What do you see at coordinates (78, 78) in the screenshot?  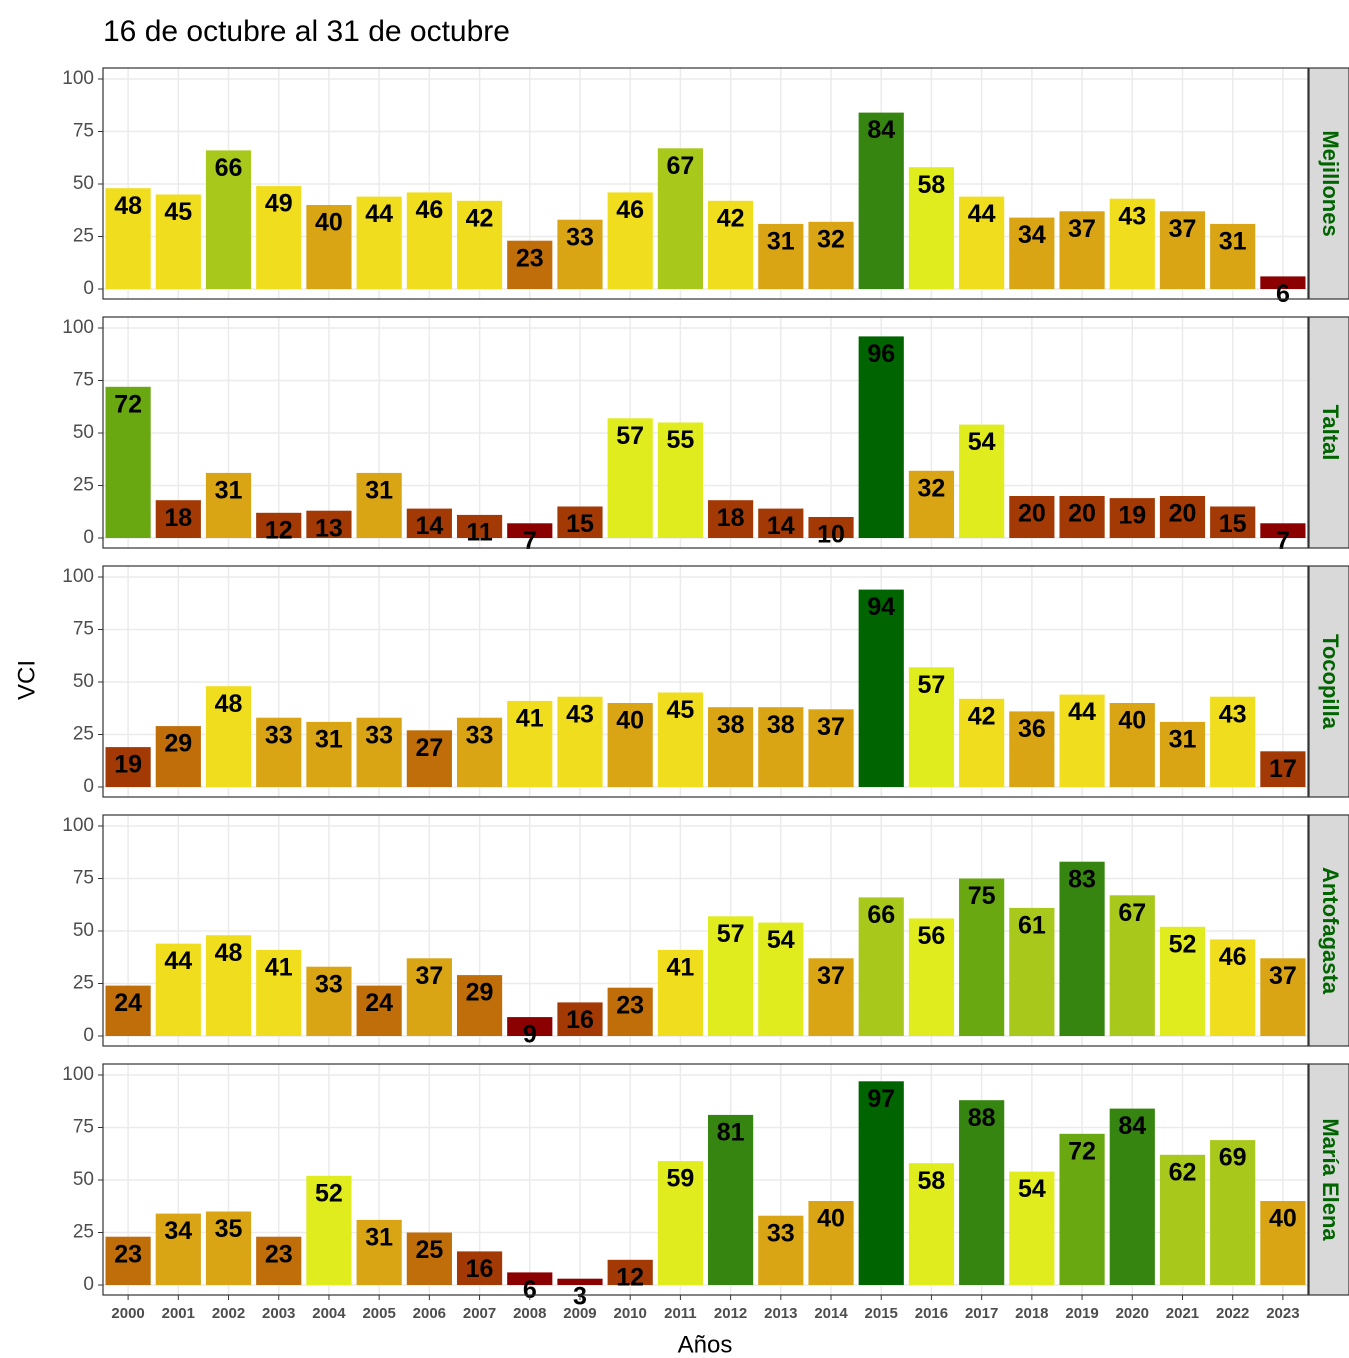 I see `y-tick-label: 100` at bounding box center [78, 78].